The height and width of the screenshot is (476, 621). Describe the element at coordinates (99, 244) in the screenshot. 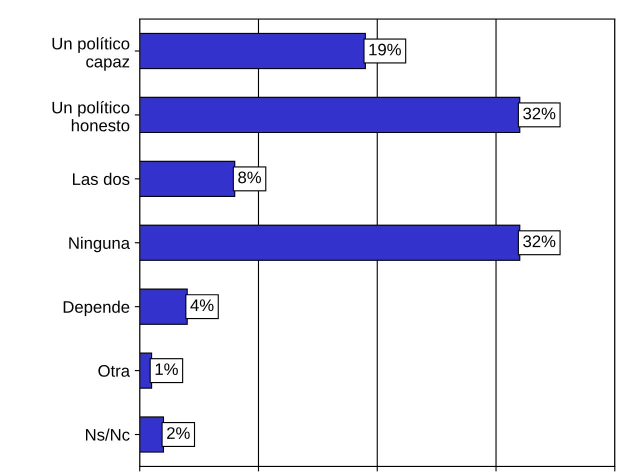

I see `y-tick-label: Ninguna` at that location.